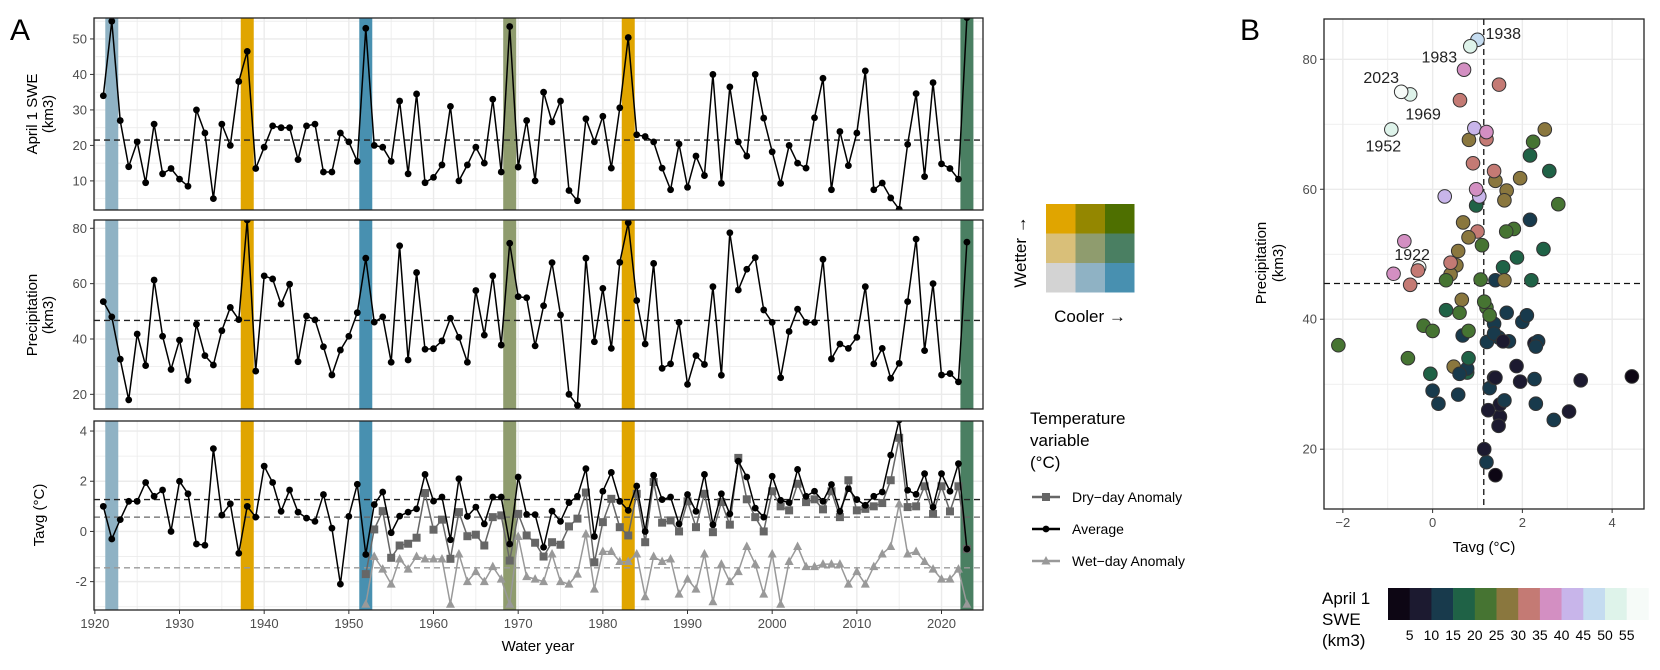 The height and width of the screenshot is (670, 1660). I want to click on y-tick-label: 4, so click(83, 431).